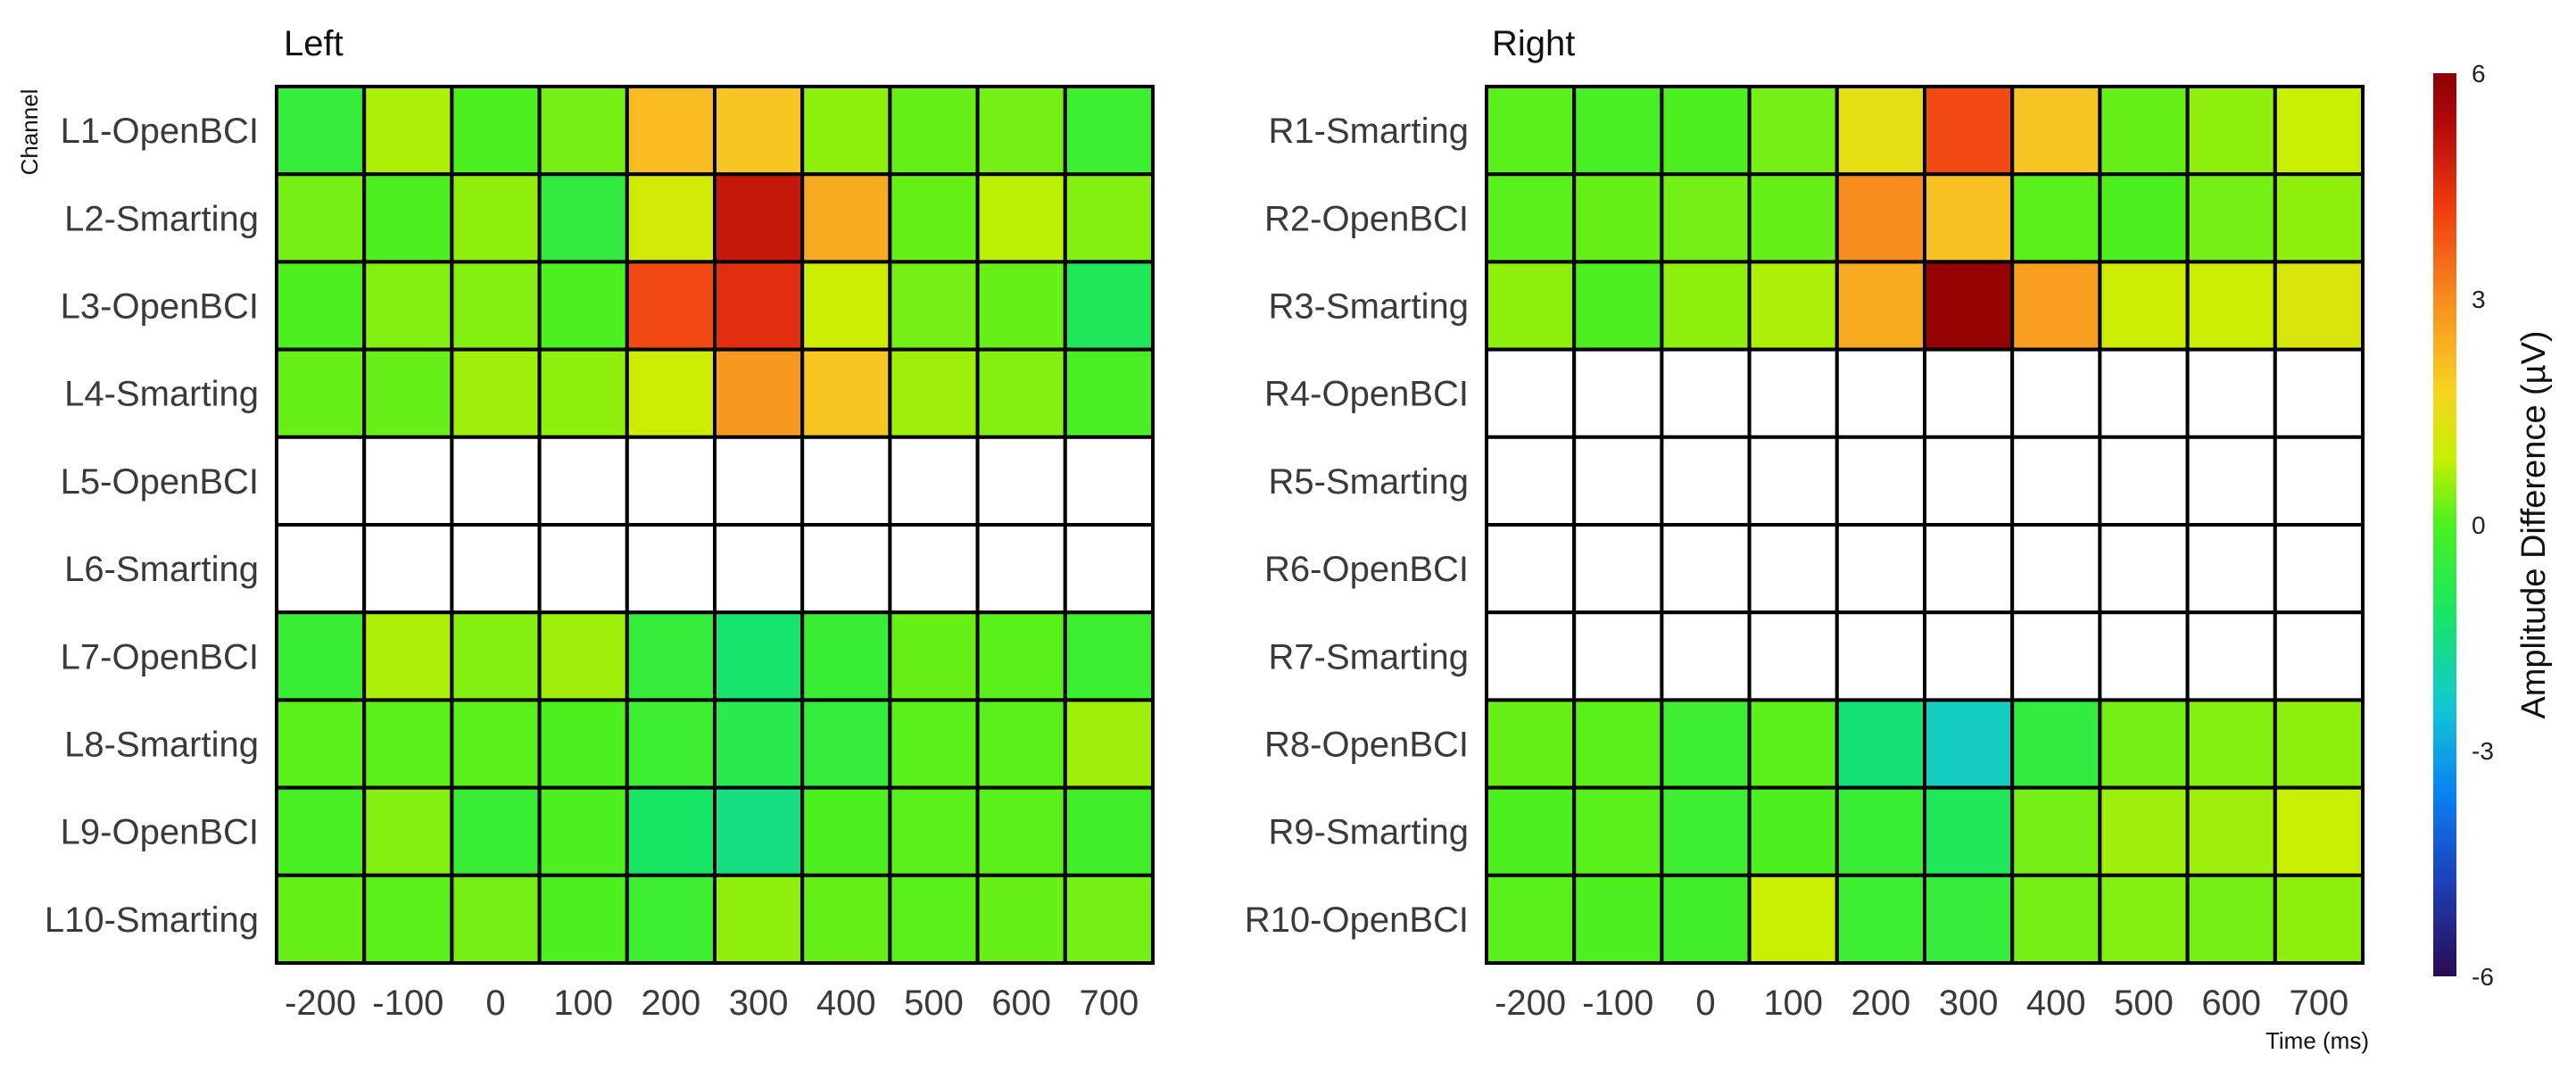  I want to click on row-label: R7-Smarting, so click(1368, 656).